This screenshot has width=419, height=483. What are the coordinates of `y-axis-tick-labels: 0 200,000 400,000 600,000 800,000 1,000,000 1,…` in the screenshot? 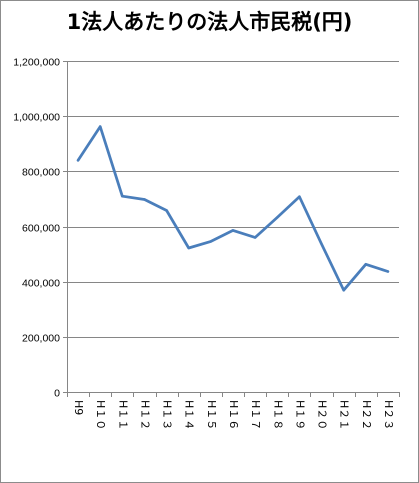 It's located at (36, 228).